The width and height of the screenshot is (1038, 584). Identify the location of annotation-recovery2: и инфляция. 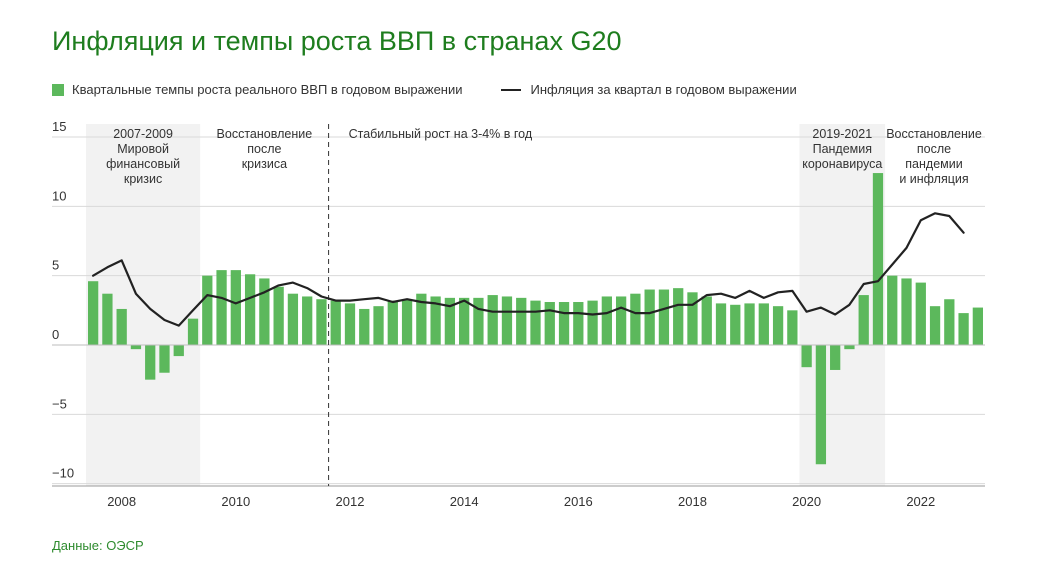
(933, 179).